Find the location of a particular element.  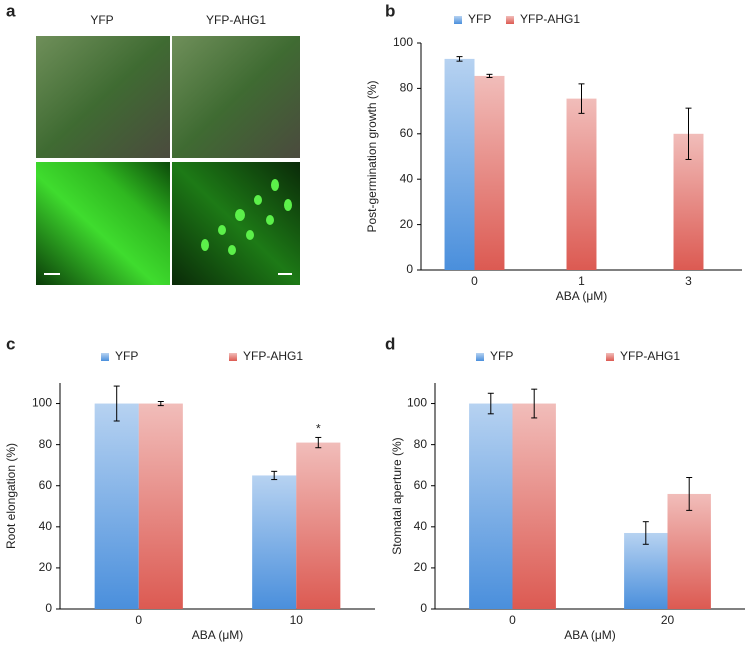

panel-letter: a is located at coordinates (11, 10).